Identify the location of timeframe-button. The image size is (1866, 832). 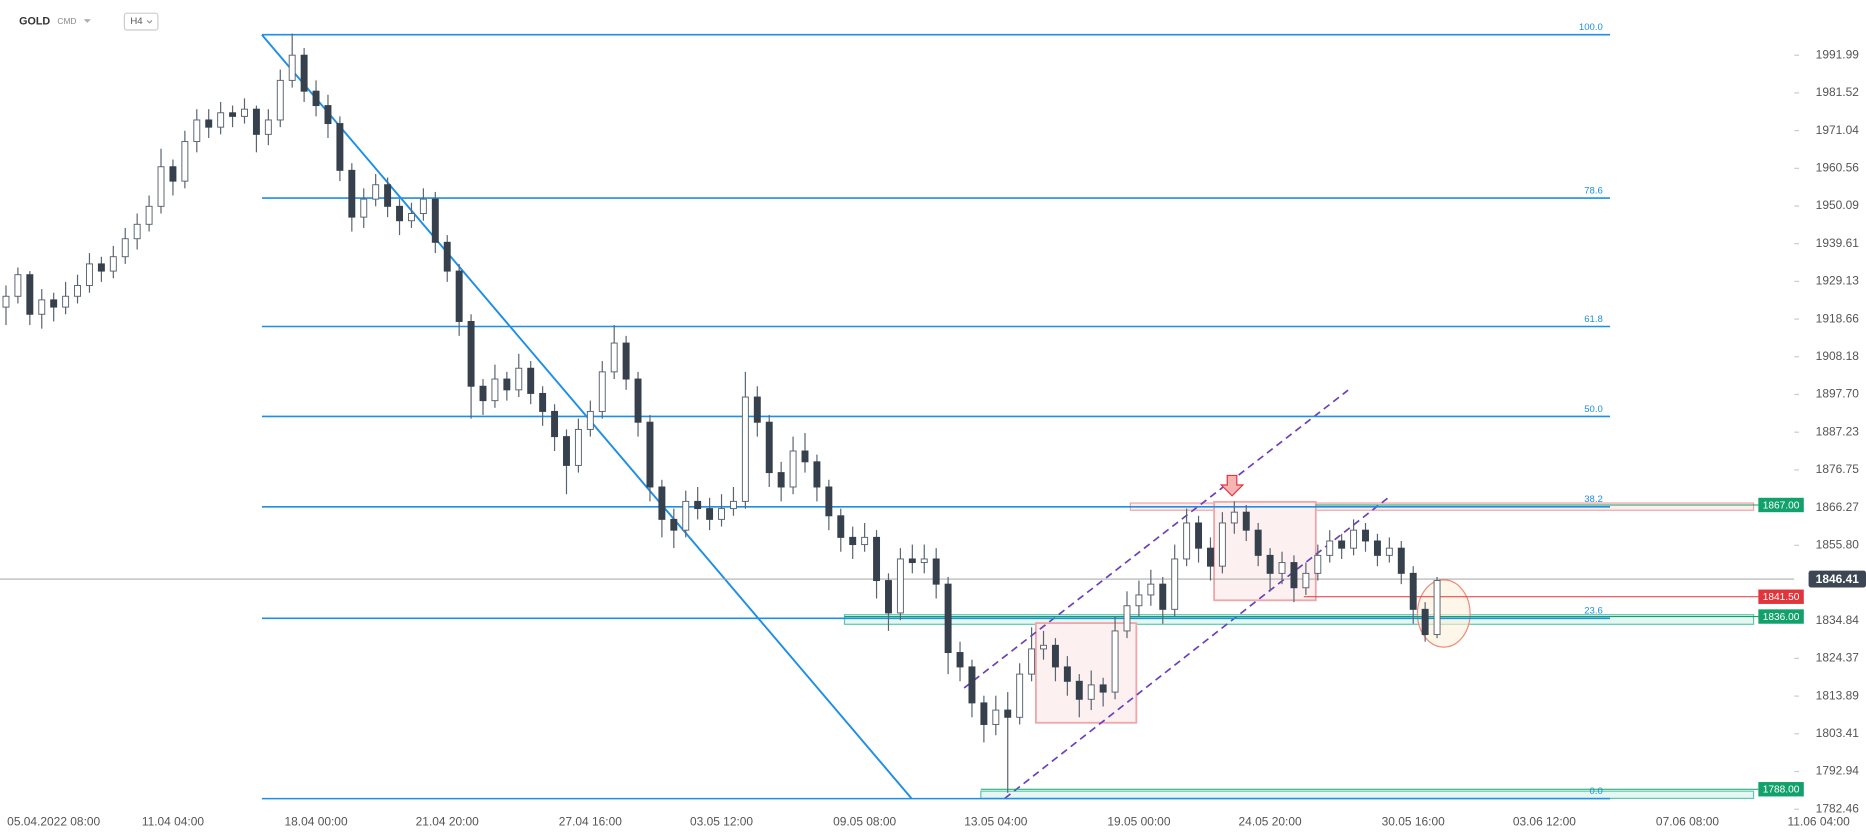
(141, 21).